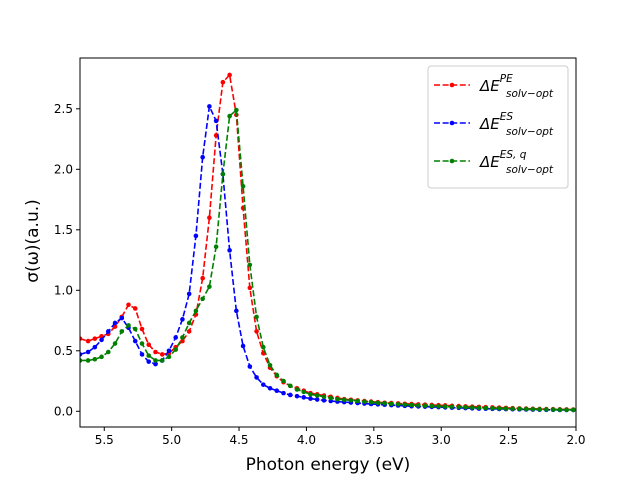  I want to click on y-tick-label-3: 1.5, so click(63, 230).